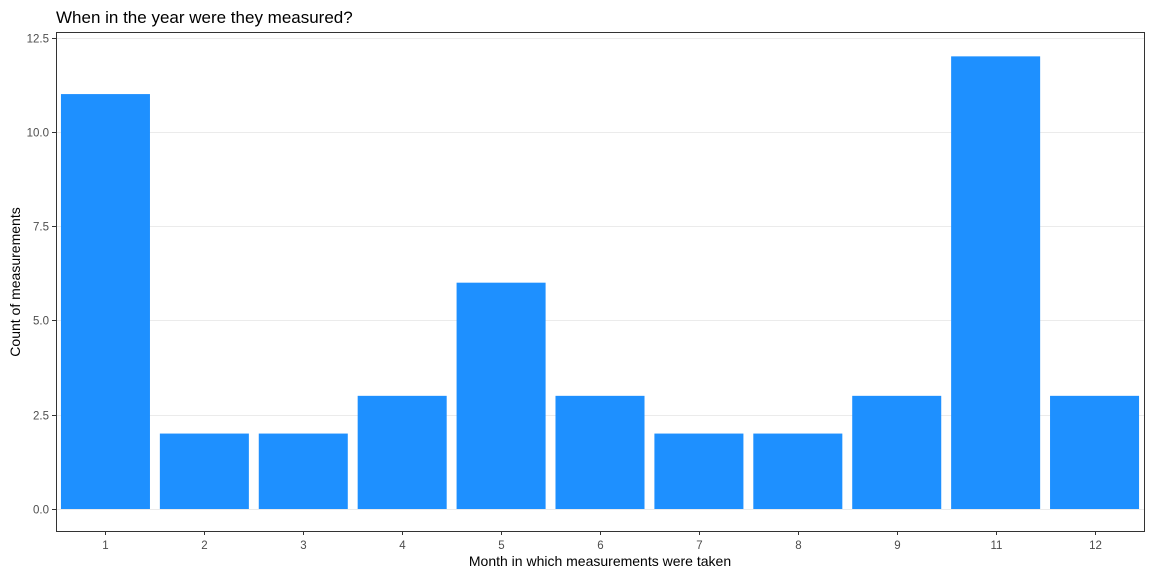  Describe the element at coordinates (41, 228) in the screenshot. I see `y-tick-label: 7.5` at that location.